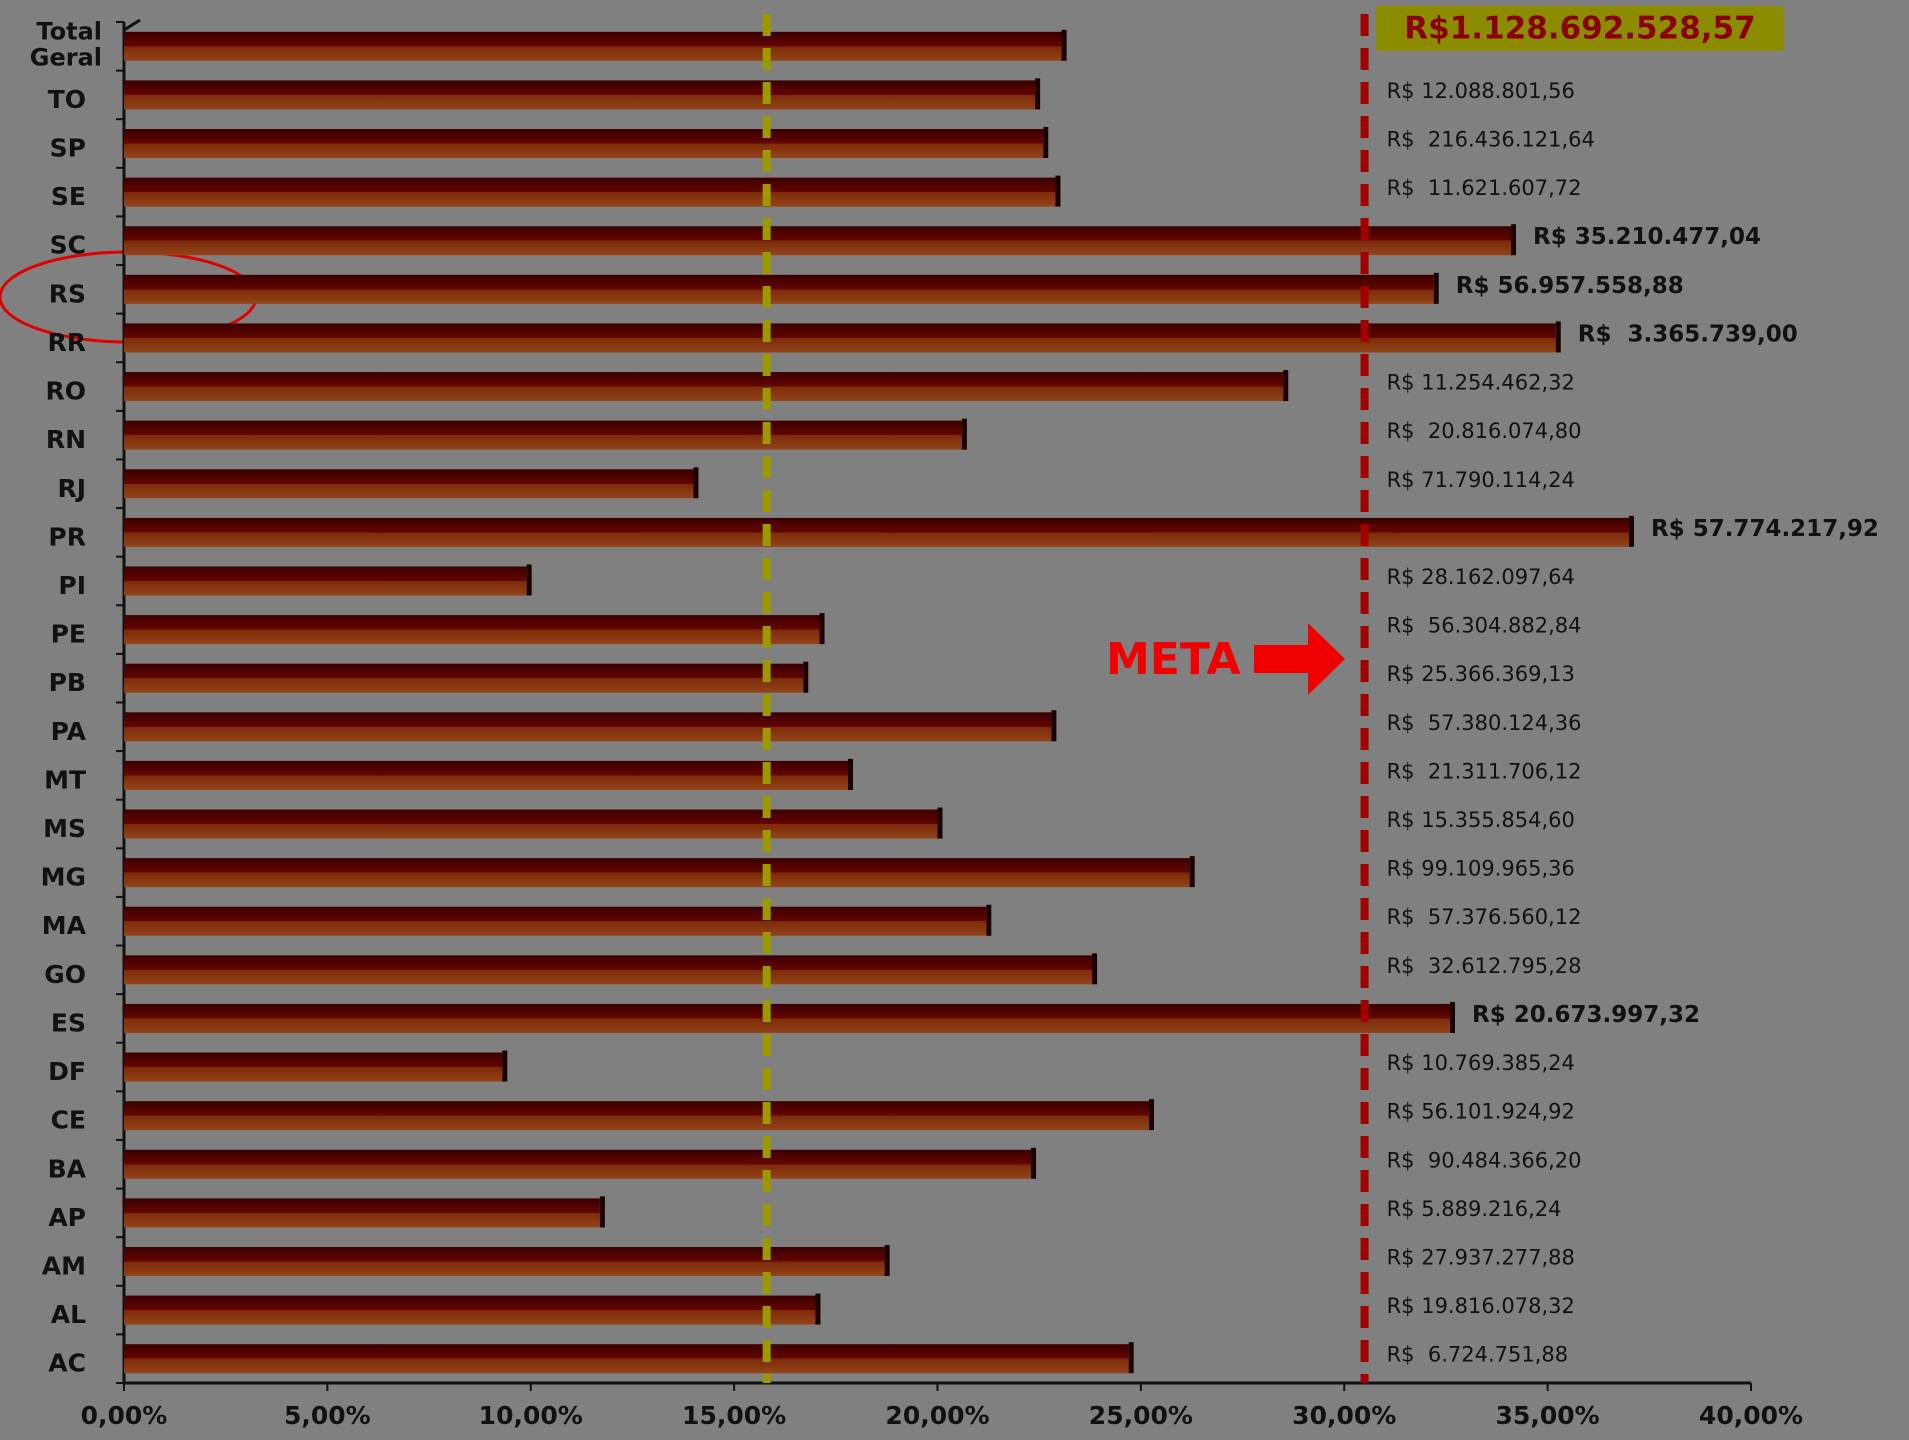 The height and width of the screenshot is (1440, 1909). Describe the element at coordinates (67, 682) in the screenshot. I see `y-tick-label: PB` at that location.